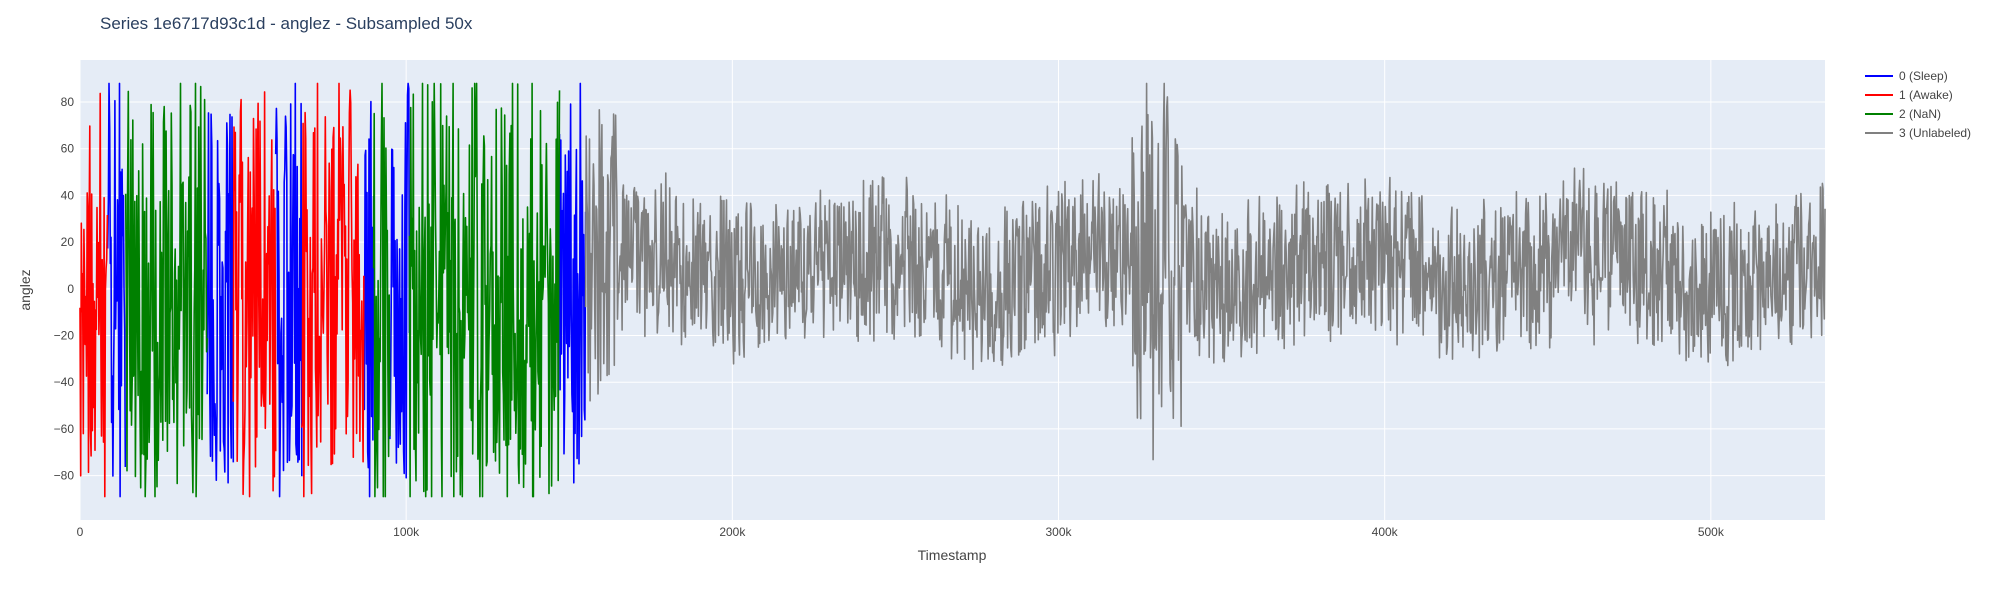 This screenshot has height=600, width=2000. I want to click on y-tick-label: 60, so click(68, 149).